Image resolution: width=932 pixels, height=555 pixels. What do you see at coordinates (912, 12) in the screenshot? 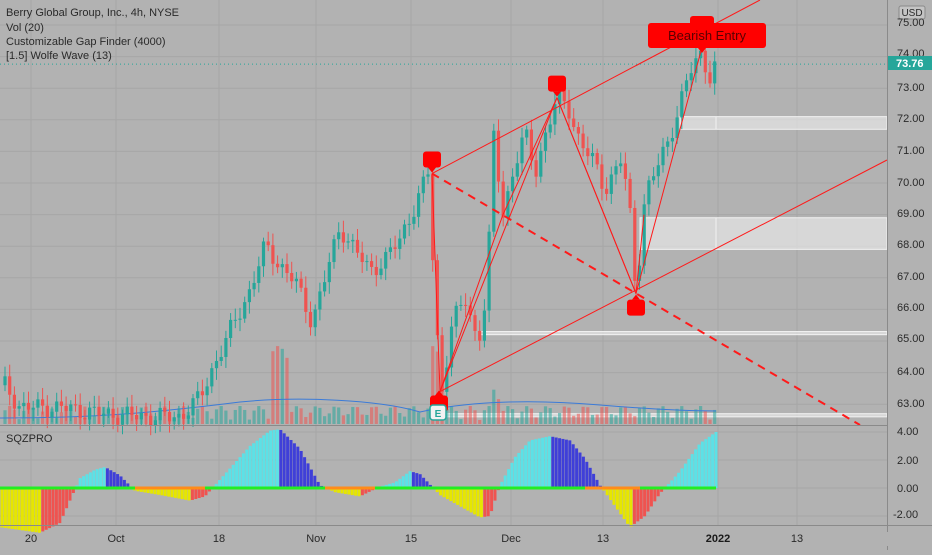
I see `currency-badge` at bounding box center [912, 12].